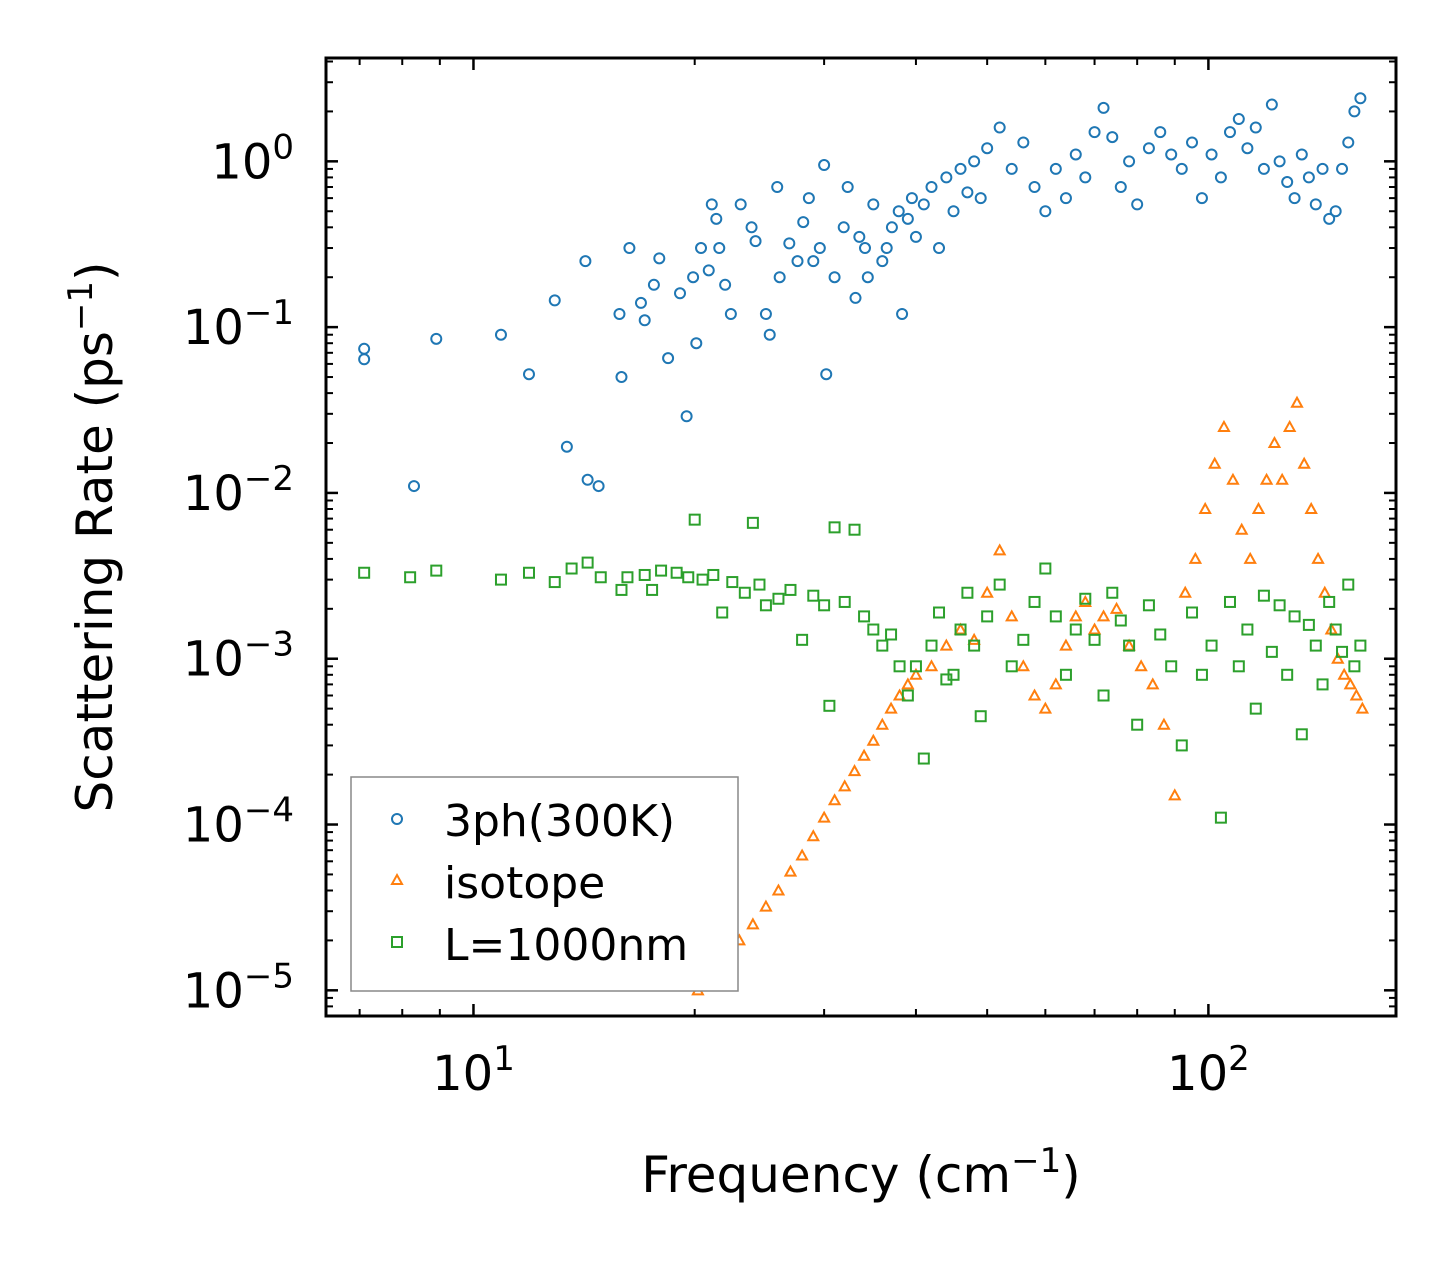 The height and width of the screenshot is (1265, 1455). What do you see at coordinates (92, 536) in the screenshot?
I see `y-axis-label: Scattering Rate (ps−1)` at bounding box center [92, 536].